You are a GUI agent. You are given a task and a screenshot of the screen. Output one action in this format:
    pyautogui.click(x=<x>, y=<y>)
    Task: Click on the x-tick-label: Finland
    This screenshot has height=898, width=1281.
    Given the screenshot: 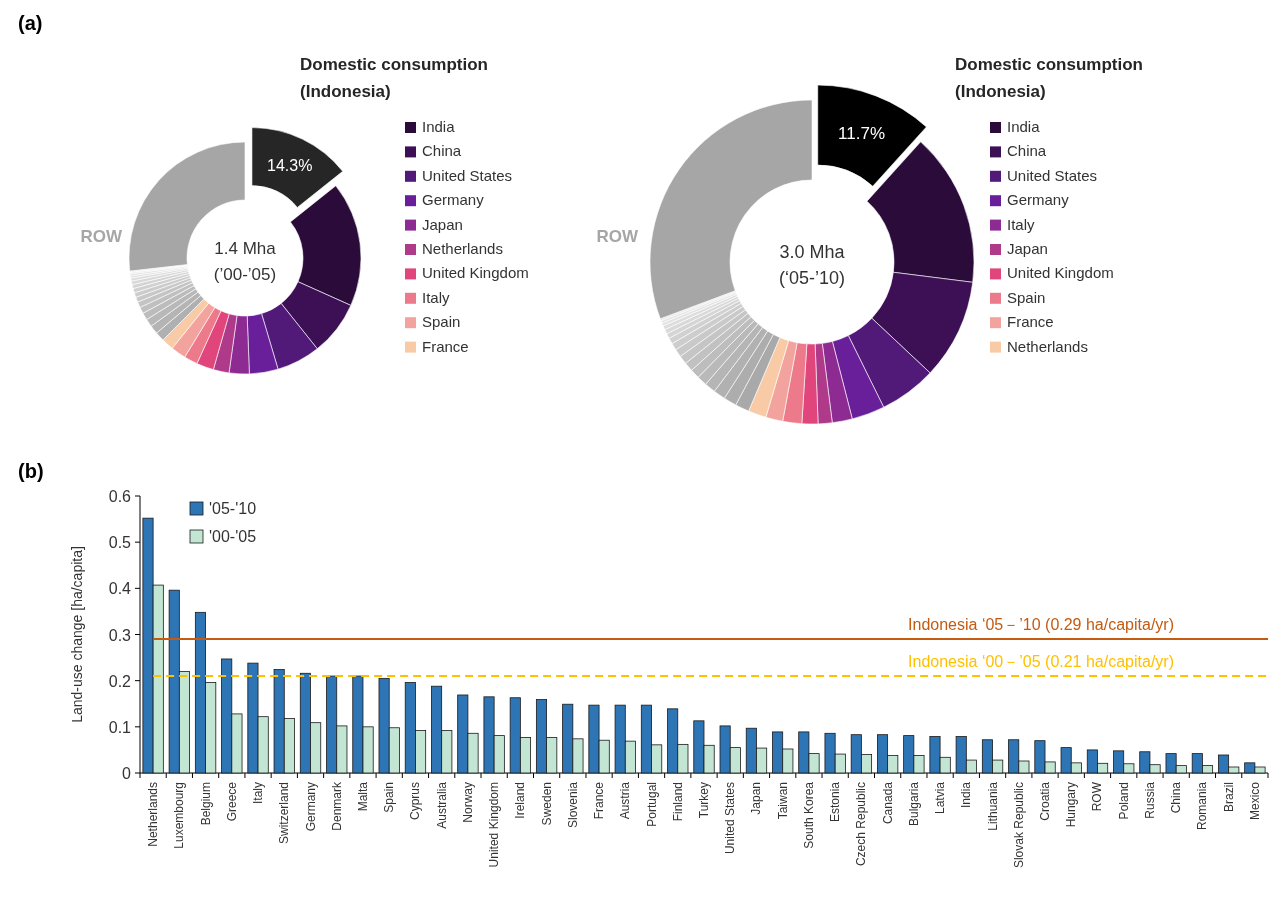 What is the action you would take?
    pyautogui.click(x=677, y=802)
    